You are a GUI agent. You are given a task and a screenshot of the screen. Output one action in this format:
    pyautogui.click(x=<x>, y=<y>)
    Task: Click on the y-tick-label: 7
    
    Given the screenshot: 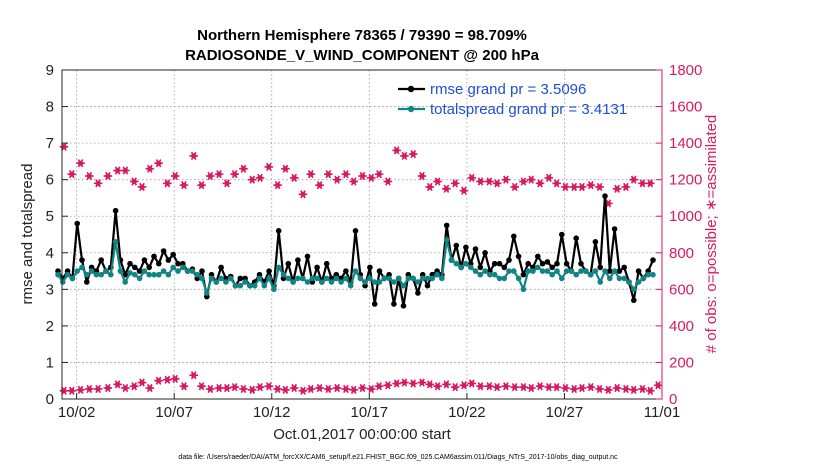 What is the action you would take?
    pyautogui.click(x=50, y=143)
    